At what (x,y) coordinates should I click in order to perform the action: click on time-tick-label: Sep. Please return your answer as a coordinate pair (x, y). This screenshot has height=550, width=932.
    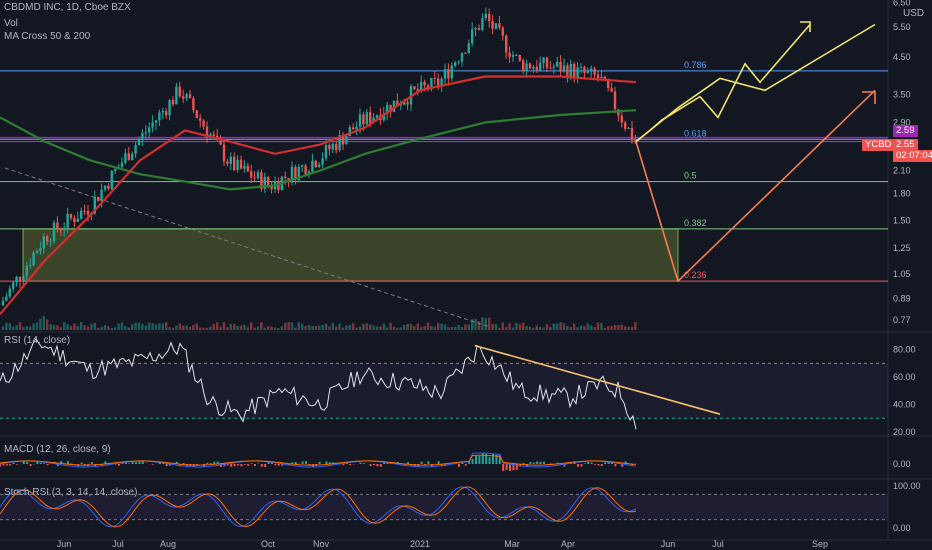
    Looking at the image, I should click on (820, 544).